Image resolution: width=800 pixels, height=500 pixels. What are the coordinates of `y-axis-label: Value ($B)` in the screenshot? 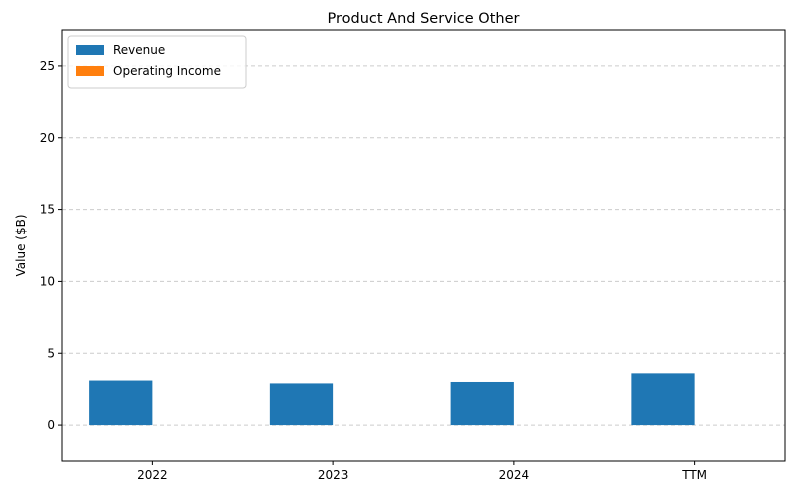 It's located at (21, 246).